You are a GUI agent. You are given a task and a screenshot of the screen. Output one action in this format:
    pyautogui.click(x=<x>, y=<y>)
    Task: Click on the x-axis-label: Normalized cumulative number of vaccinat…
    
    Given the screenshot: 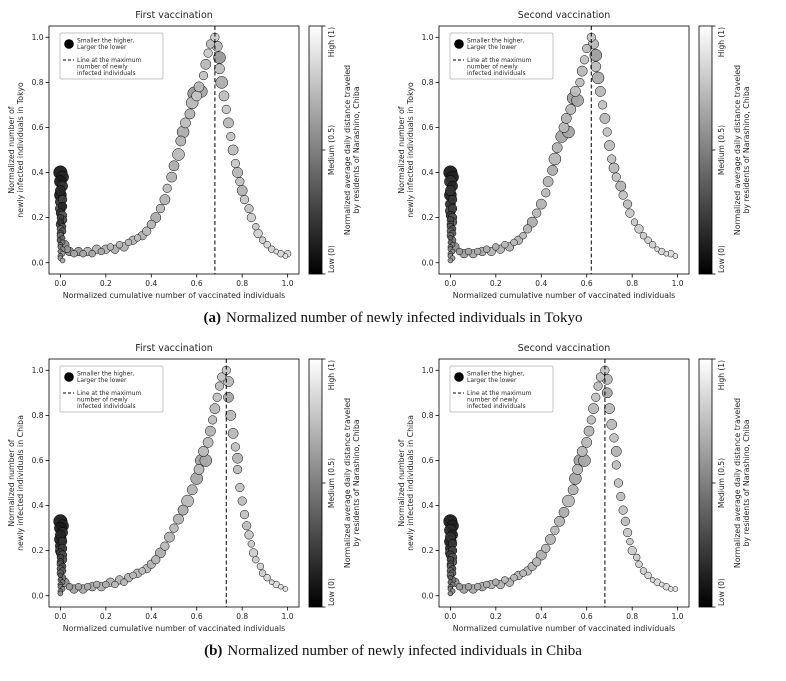 What is the action you would take?
    pyautogui.click(x=174, y=628)
    